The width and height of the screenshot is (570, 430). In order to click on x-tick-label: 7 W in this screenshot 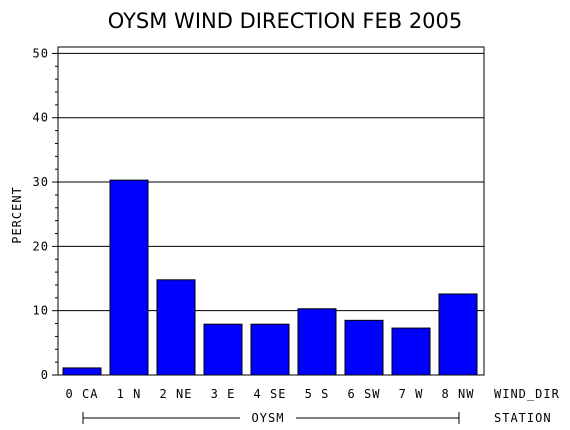, I will do `click(411, 394)`.